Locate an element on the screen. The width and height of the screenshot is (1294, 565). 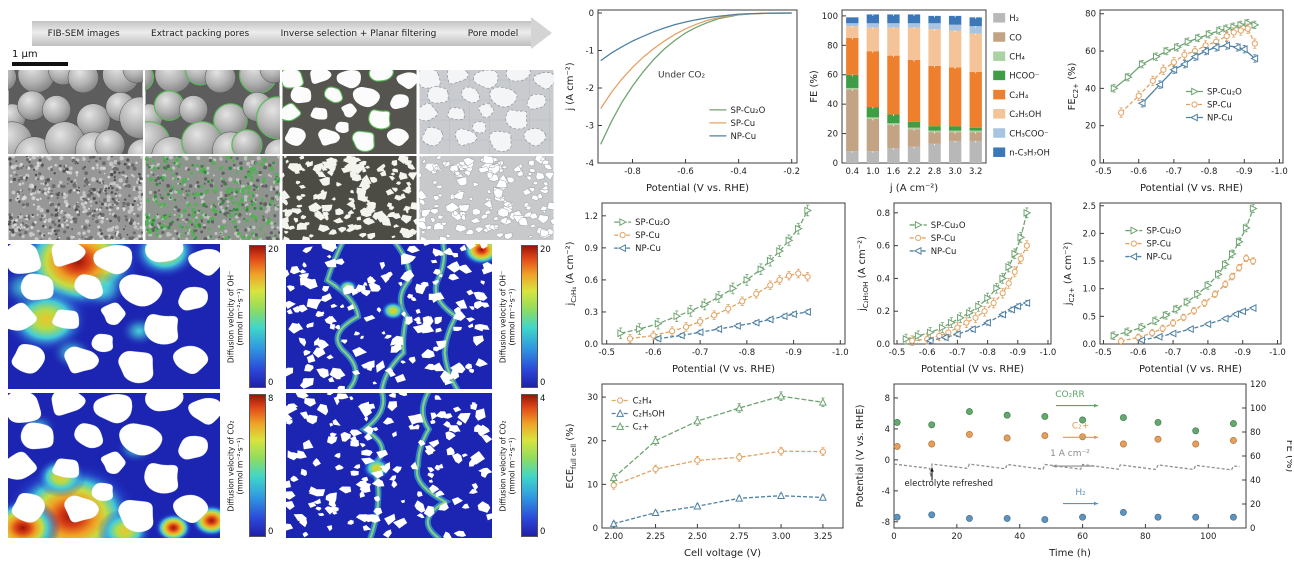
colorbar-title: Diffusion velocity of OH⁻ is located at coordinates (231, 316).